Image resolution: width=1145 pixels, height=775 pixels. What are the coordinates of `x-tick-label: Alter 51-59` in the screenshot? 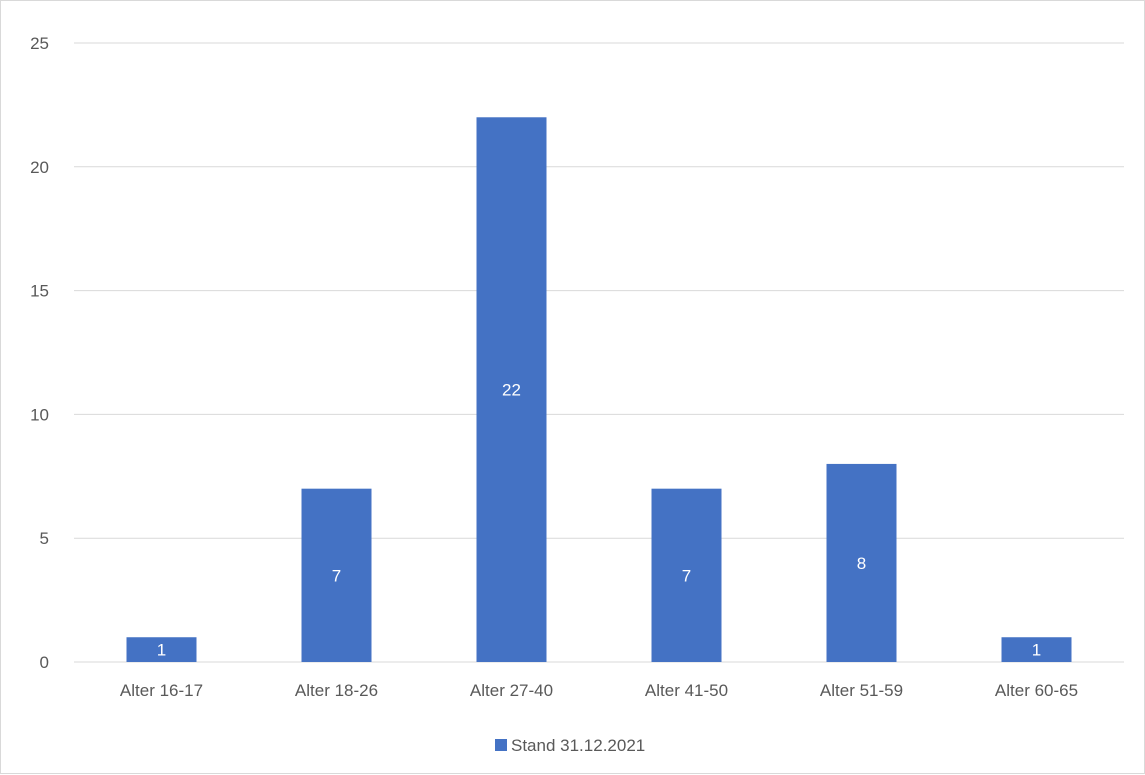 It's located at (861, 690).